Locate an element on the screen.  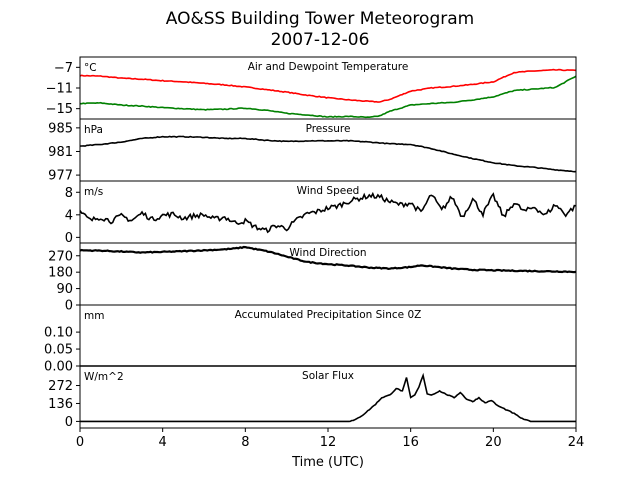
panel-title: Wind Speed is located at coordinates (328, 191).